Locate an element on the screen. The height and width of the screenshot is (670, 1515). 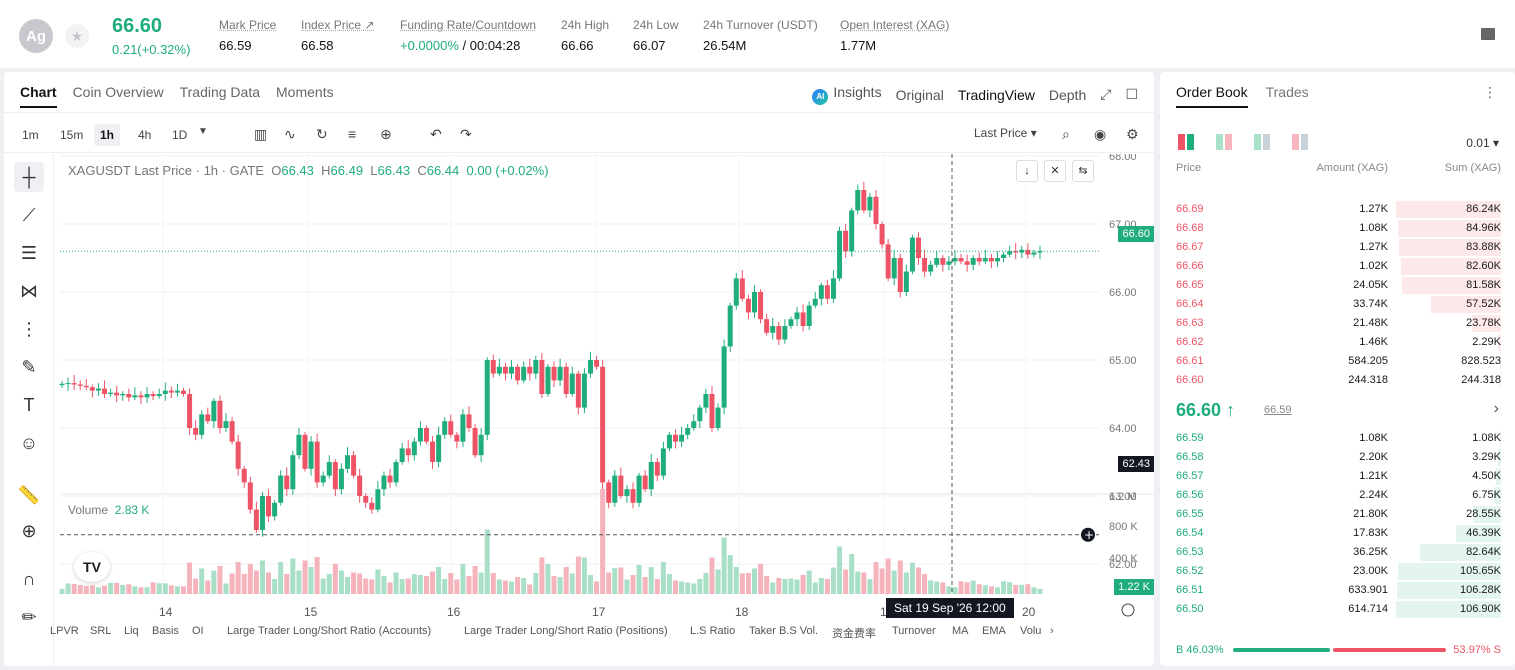
tab-trades: Trades is located at coordinates (1287, 92).